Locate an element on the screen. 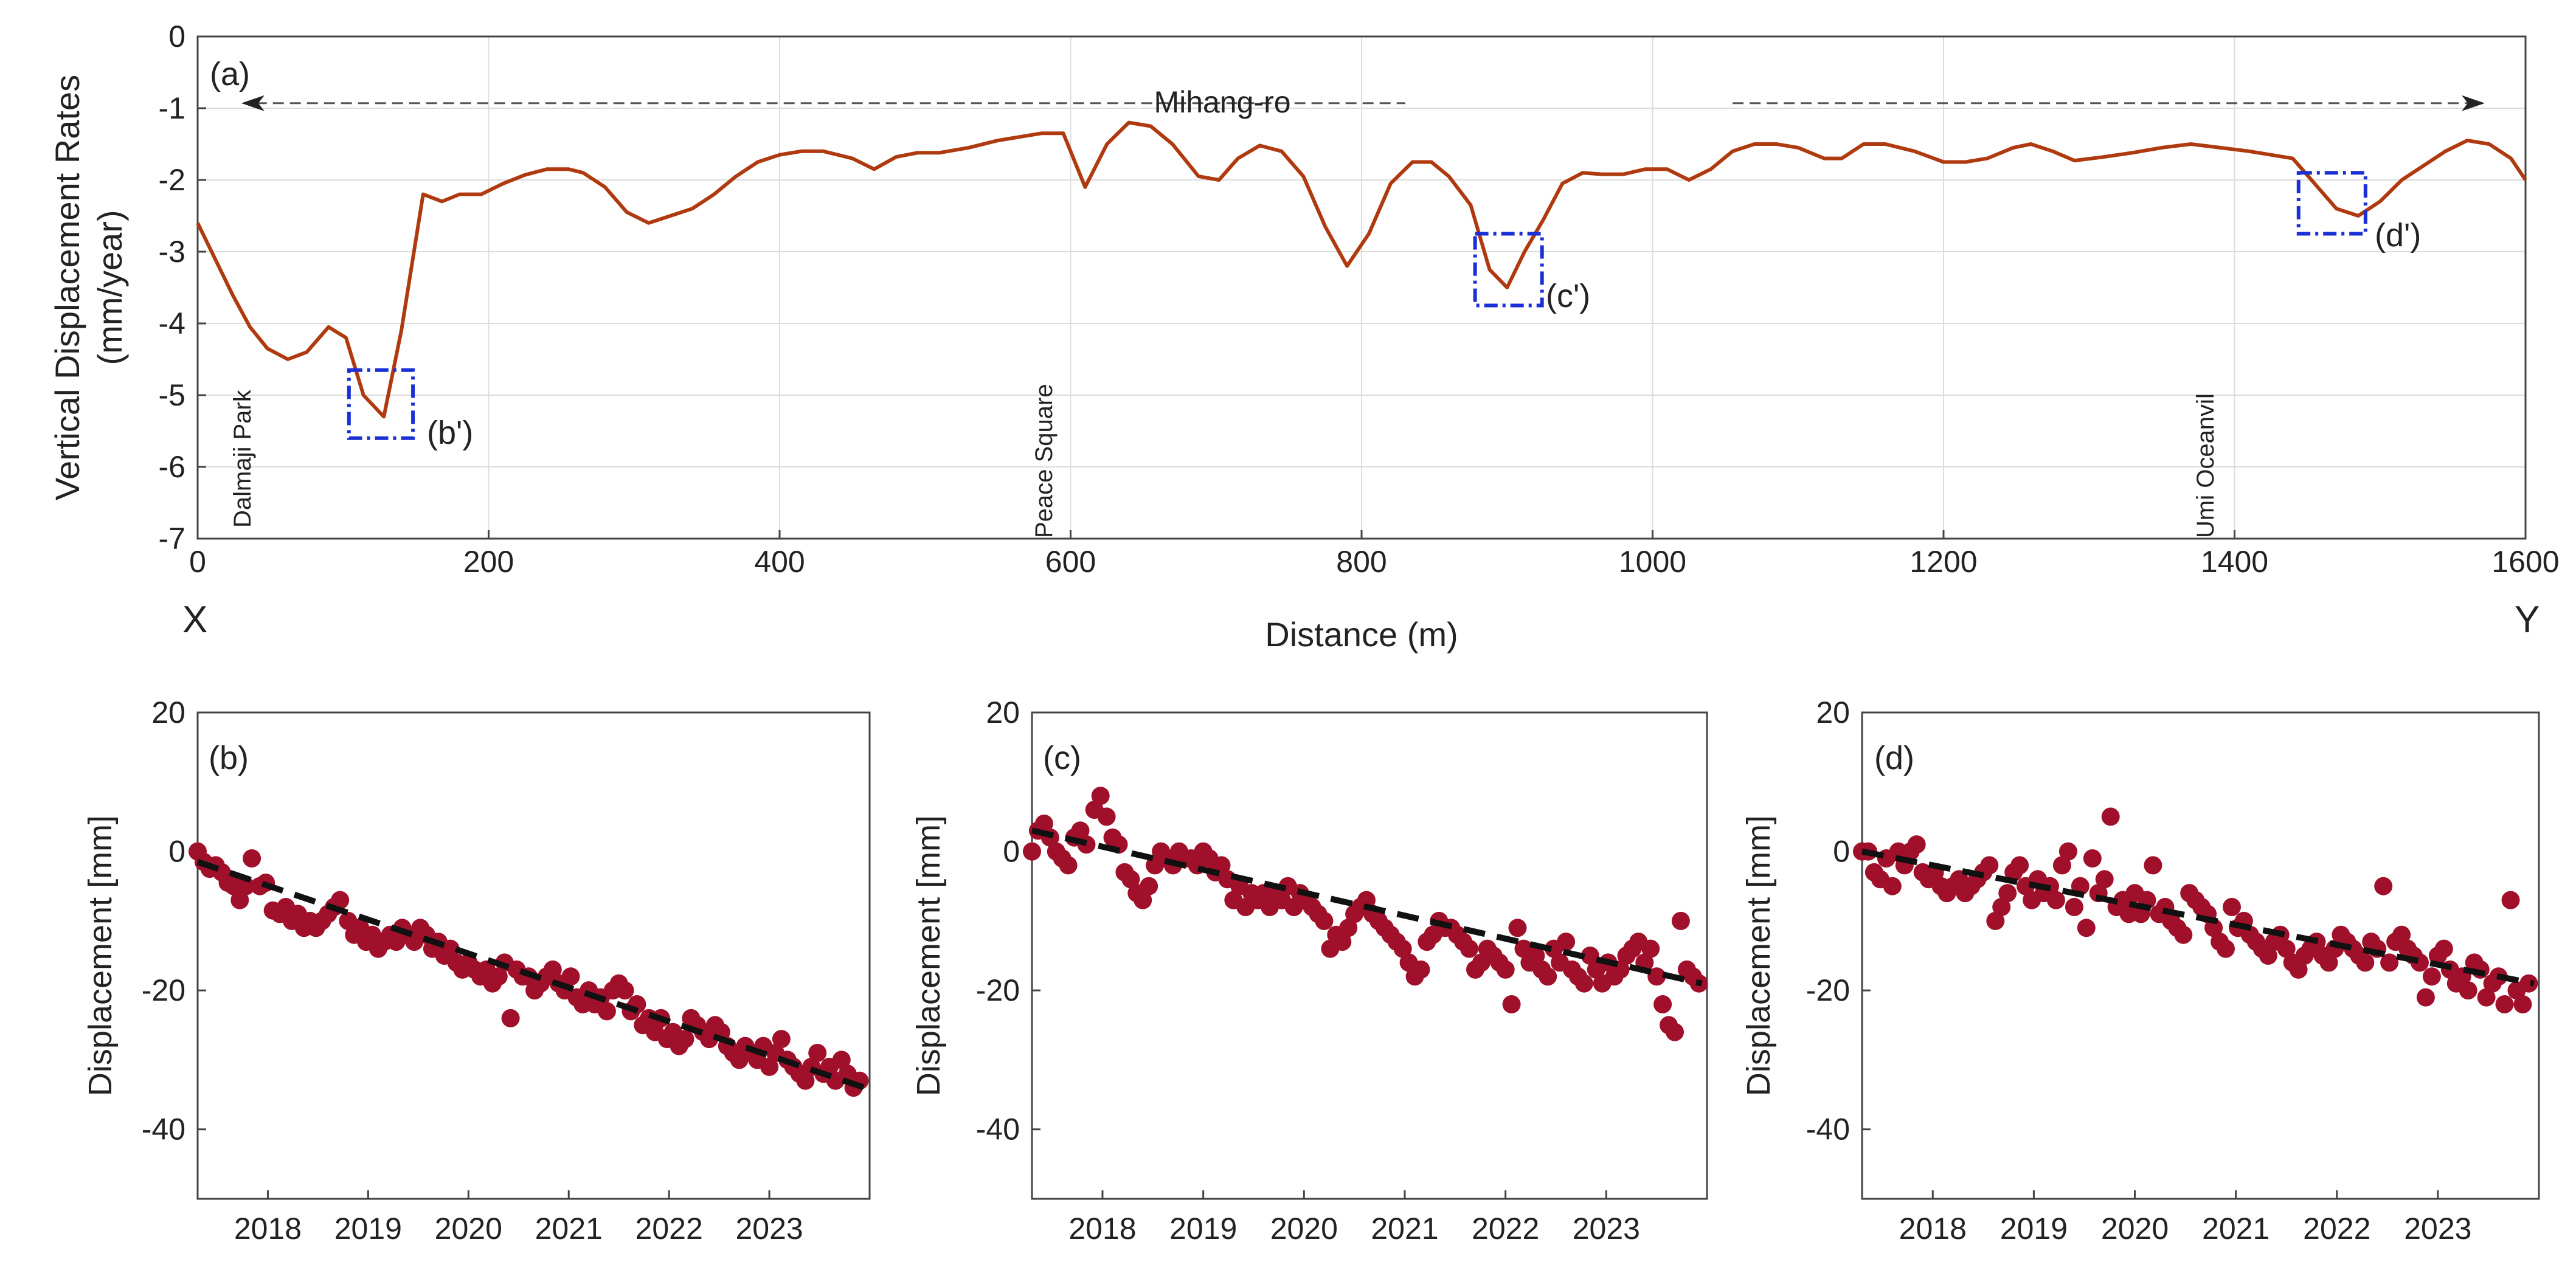  x-tick-label: 2018 is located at coordinates (1933, 1229).